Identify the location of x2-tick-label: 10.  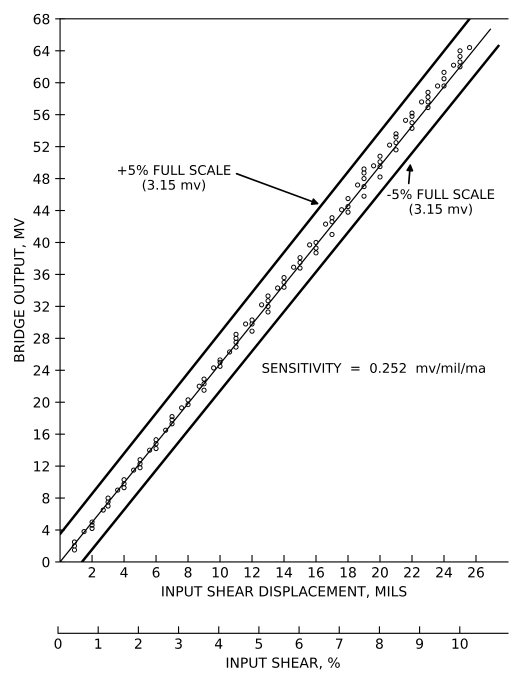
(460, 643).